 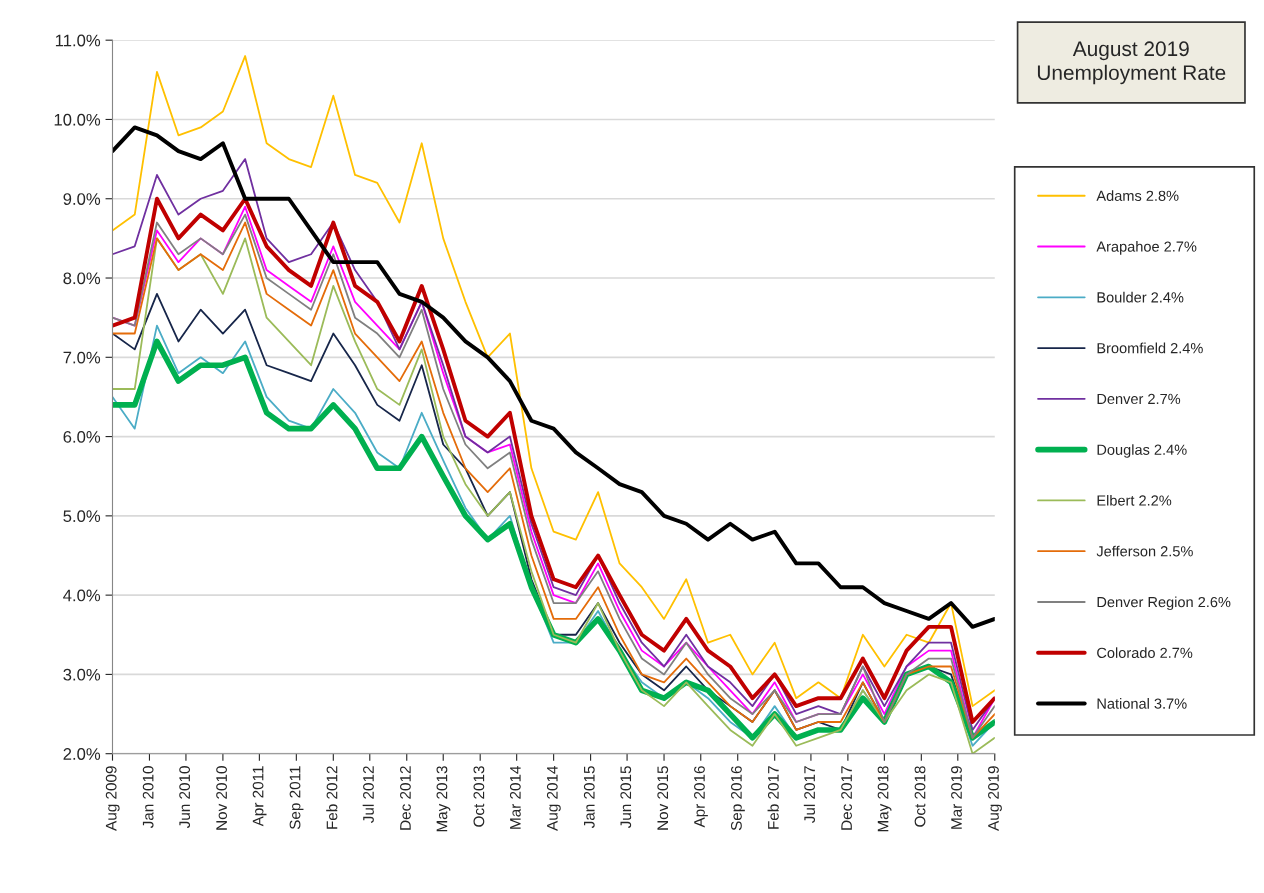 I want to click on x-tick-label: Mar 2014, so click(x=515, y=797).